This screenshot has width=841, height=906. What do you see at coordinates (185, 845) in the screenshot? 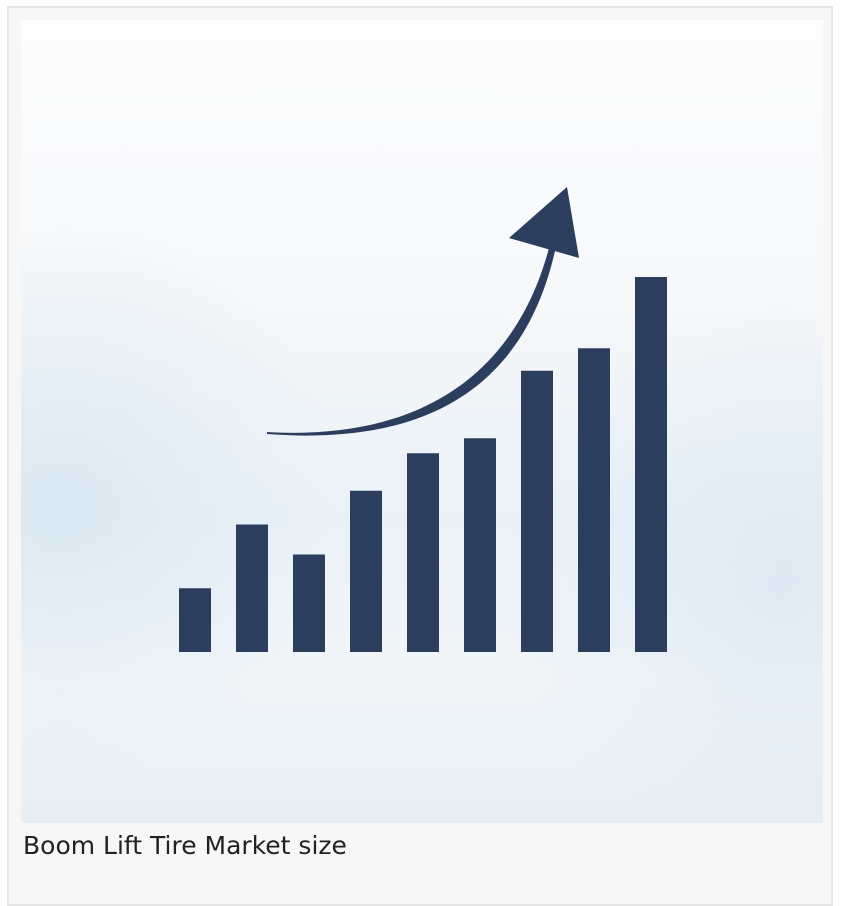
I see `image-caption: Boom Lift Tire Market size` at bounding box center [185, 845].